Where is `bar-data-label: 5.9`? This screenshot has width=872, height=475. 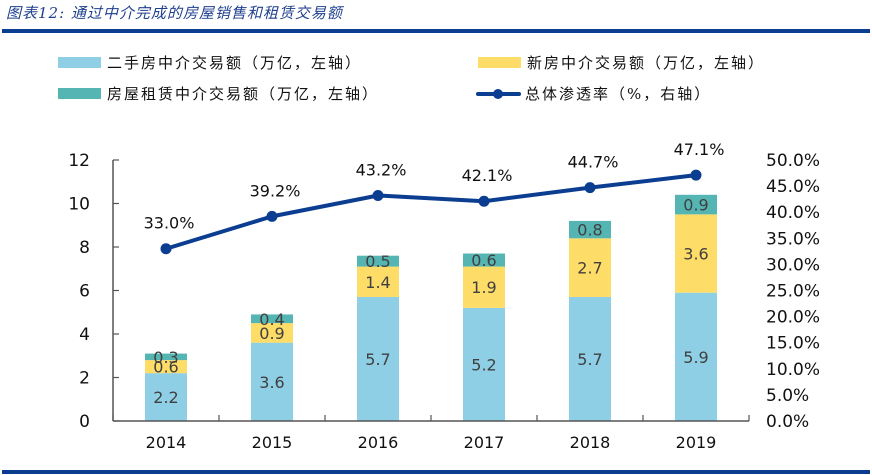
bar-data-label: 5.9 is located at coordinates (695, 357).